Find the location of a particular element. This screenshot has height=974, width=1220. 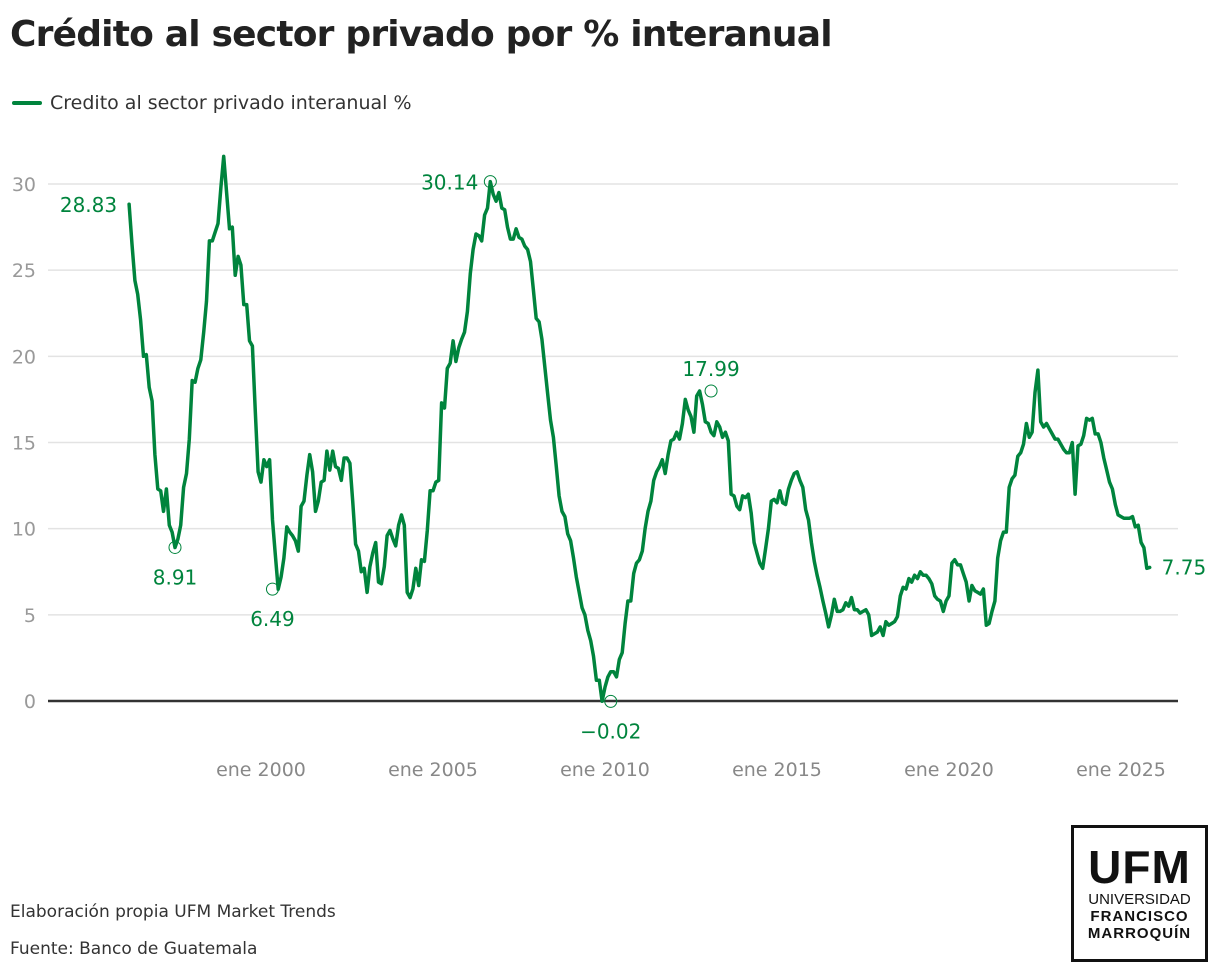

logo-acronym: UFM is located at coordinates (1139, 867).